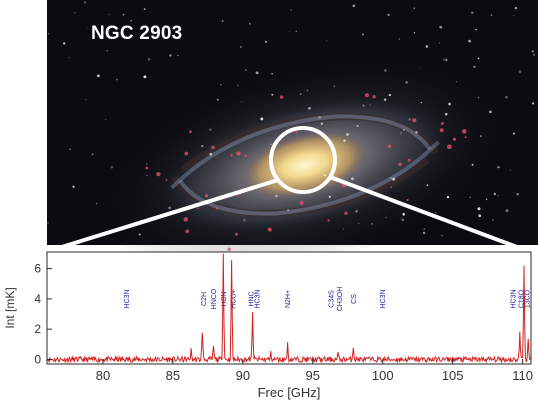  I want to click on molecule-label: HCN, so click(224, 298).